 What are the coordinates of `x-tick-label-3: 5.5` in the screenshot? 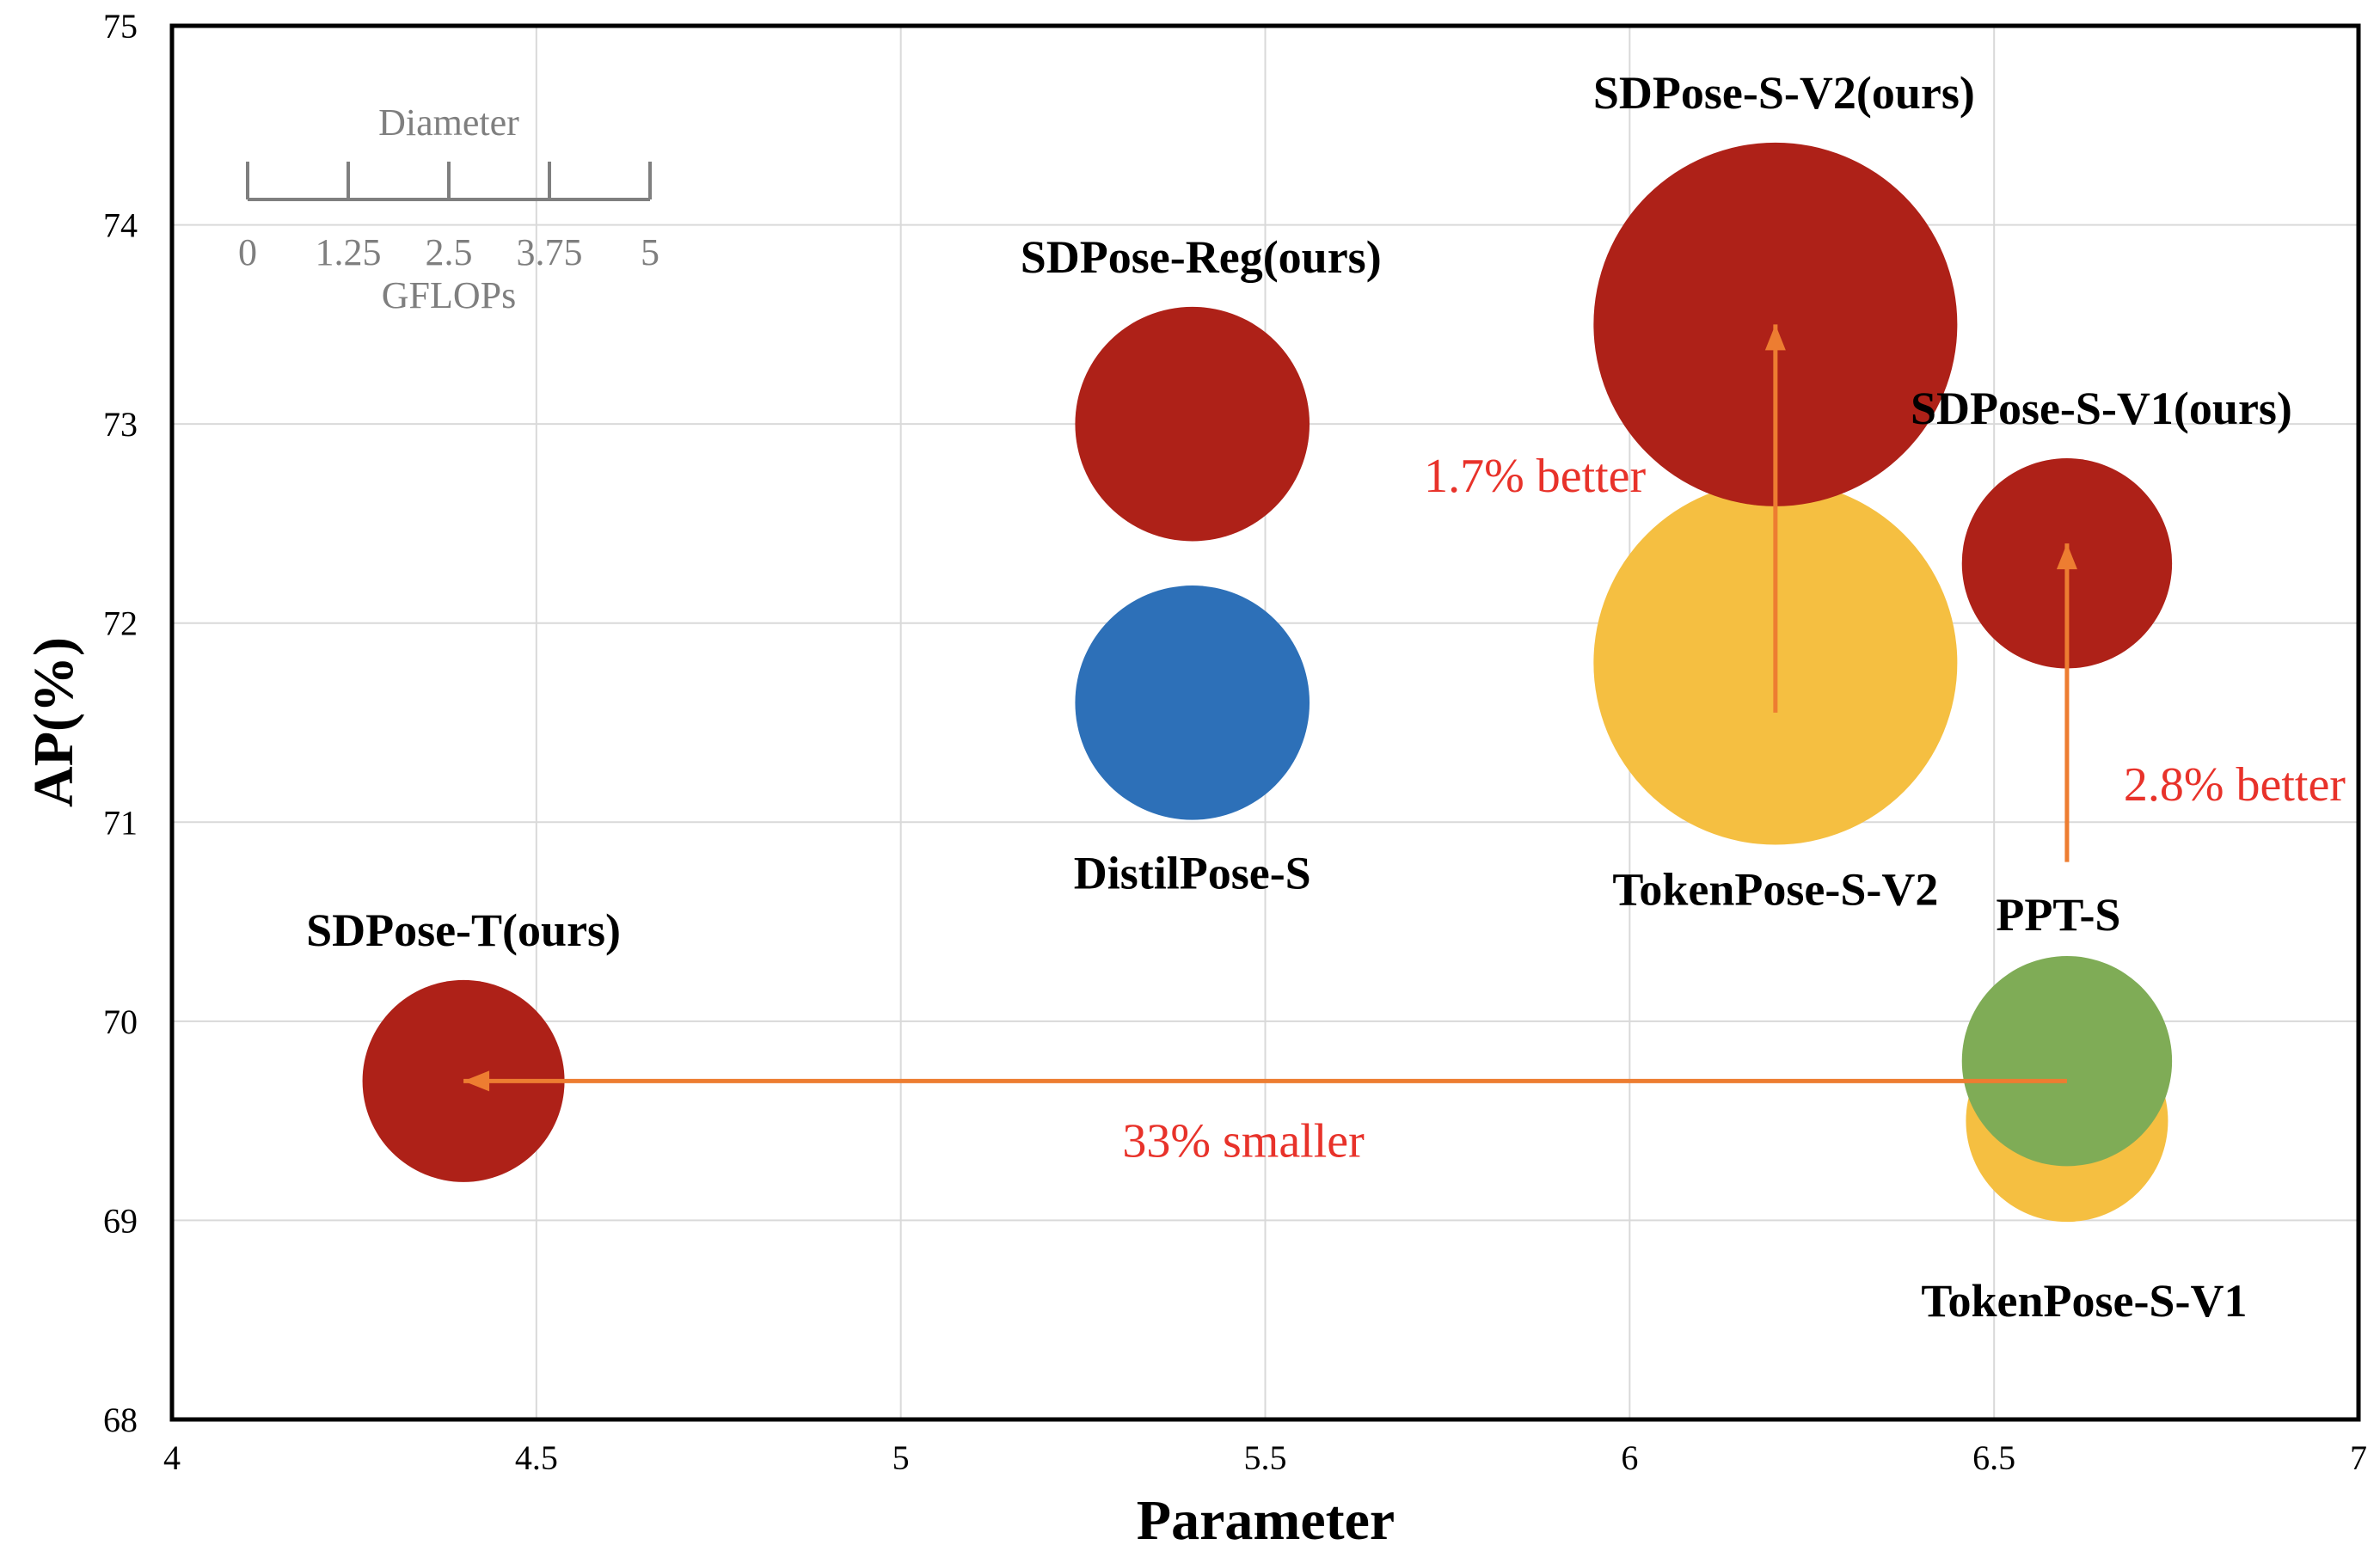 It's located at (1266, 1457).